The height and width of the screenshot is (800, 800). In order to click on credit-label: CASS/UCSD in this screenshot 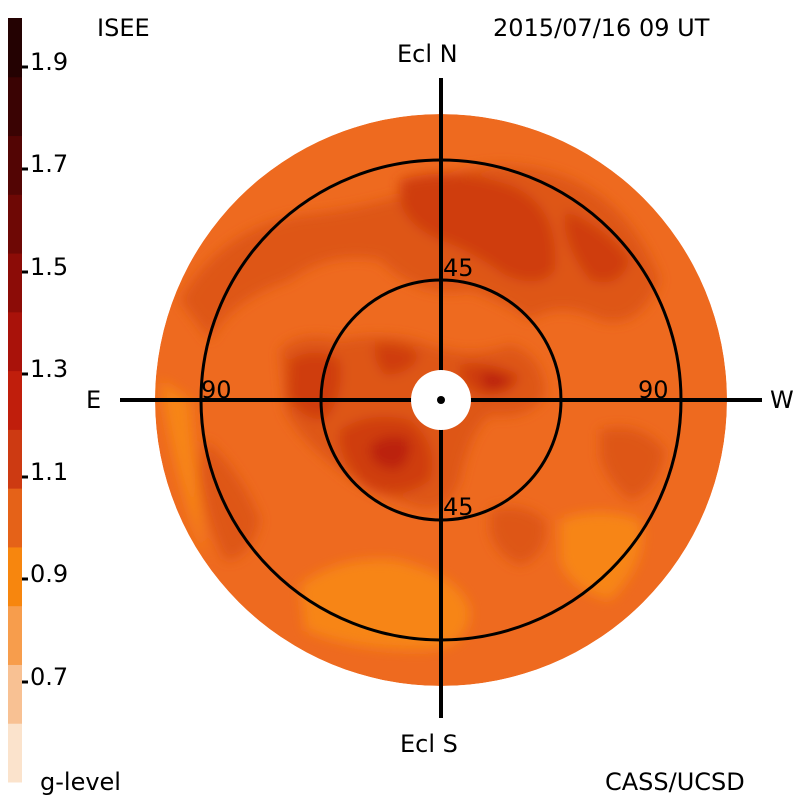, I will do `click(675, 782)`.